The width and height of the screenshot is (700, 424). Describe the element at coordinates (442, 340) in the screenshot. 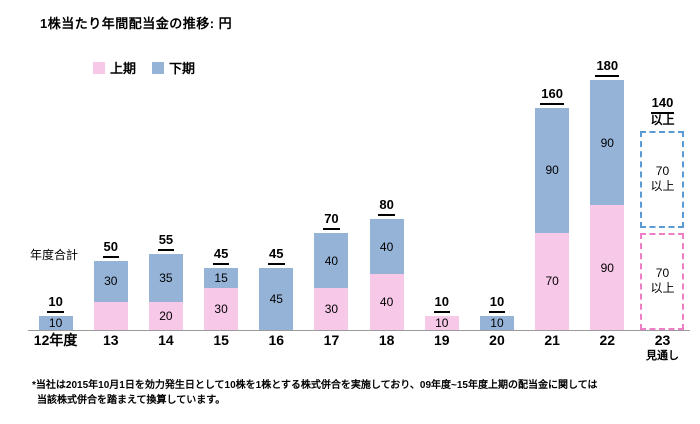

I see `x-axis-category: 19` at that location.